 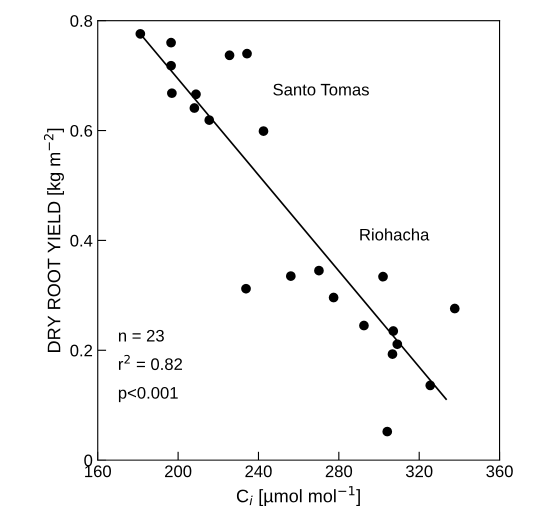 What do you see at coordinates (339, 471) in the screenshot?
I see `x-tick-label: 280` at bounding box center [339, 471].